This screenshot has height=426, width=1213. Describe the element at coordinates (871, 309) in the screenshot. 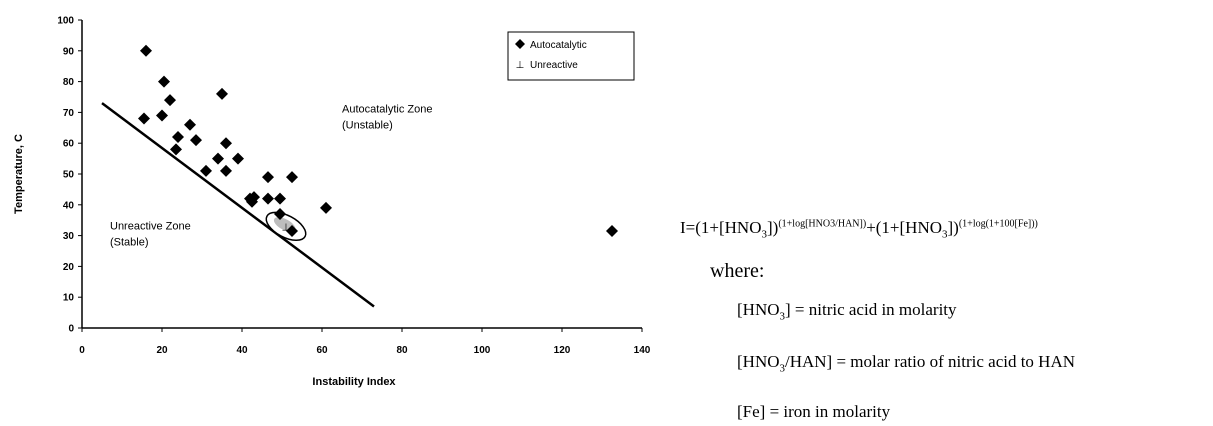

I see `definition-post: ] = nitric acid in molarity` at that location.